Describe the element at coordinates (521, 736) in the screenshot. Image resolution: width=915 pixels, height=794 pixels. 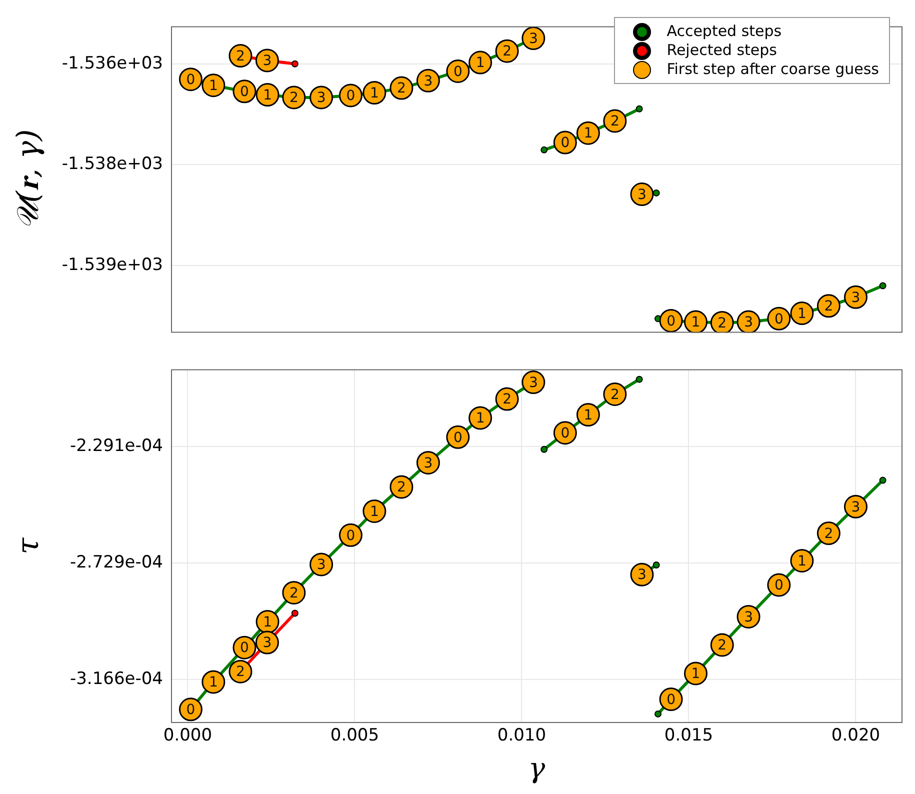
I see `x-tick-label: 0.010` at that location.